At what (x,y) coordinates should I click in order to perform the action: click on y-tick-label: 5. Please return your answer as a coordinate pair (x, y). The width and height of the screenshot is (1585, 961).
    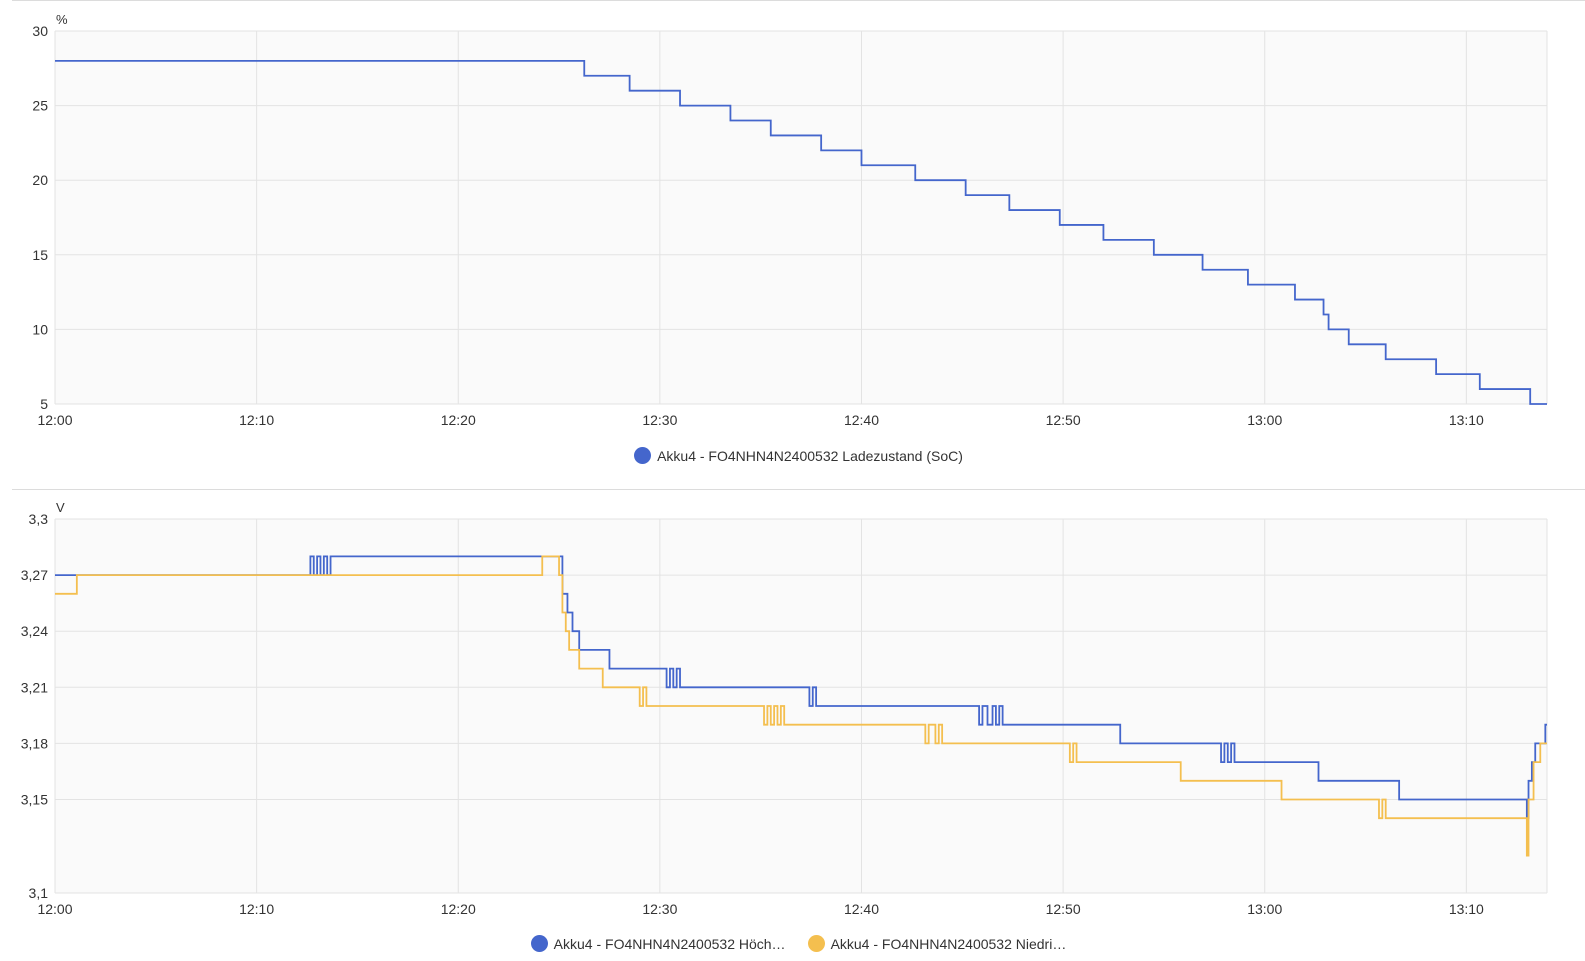
    Looking at the image, I should click on (44, 404).